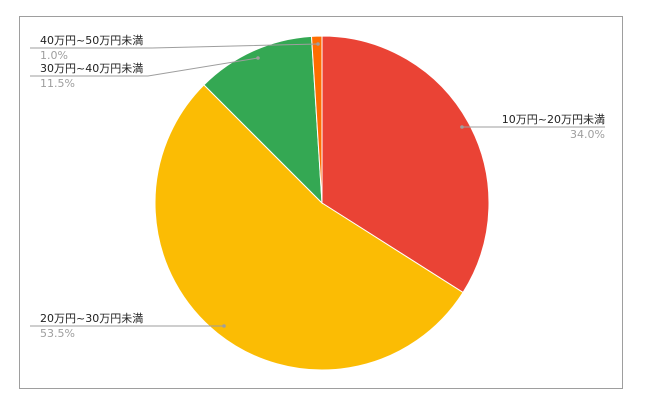 The image size is (651, 408). What do you see at coordinates (54, 55) in the screenshot?
I see `slice-value-label-3: 1.0%` at bounding box center [54, 55].